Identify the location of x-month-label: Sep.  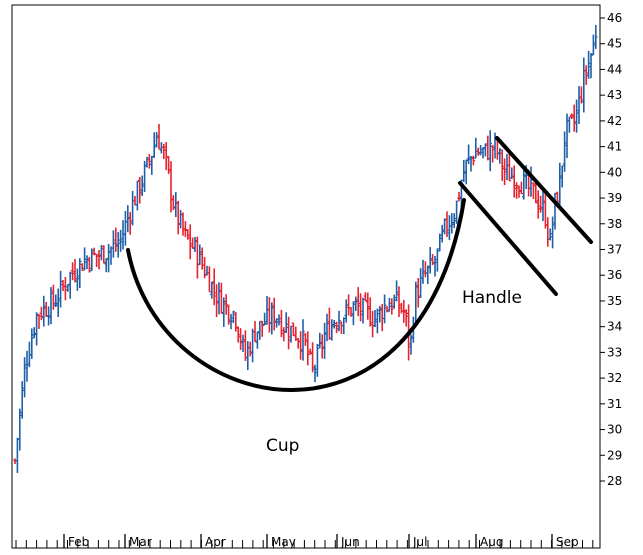
(567, 542).